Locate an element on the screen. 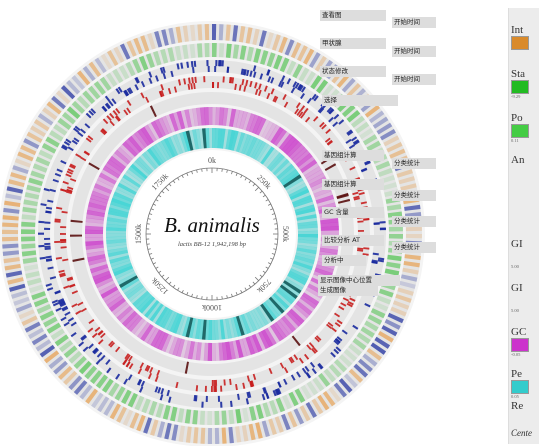 This screenshot has width=539, height=446. island-marker is located at coordinates (296, 341).